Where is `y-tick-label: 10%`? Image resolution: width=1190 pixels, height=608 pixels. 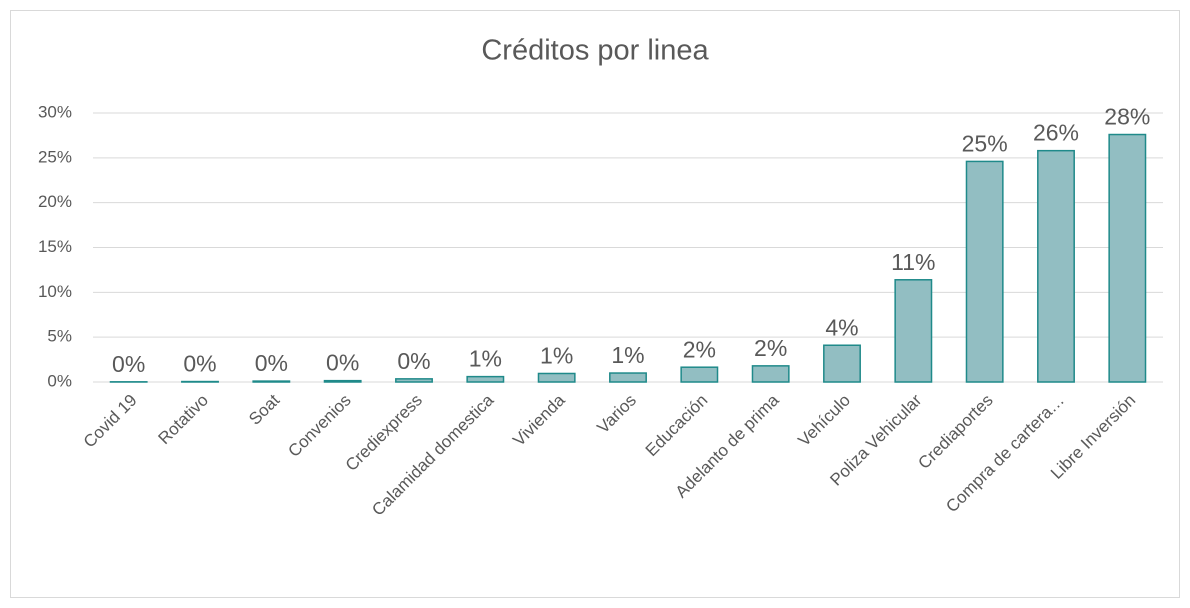
y-tick-label: 10% is located at coordinates (55, 291).